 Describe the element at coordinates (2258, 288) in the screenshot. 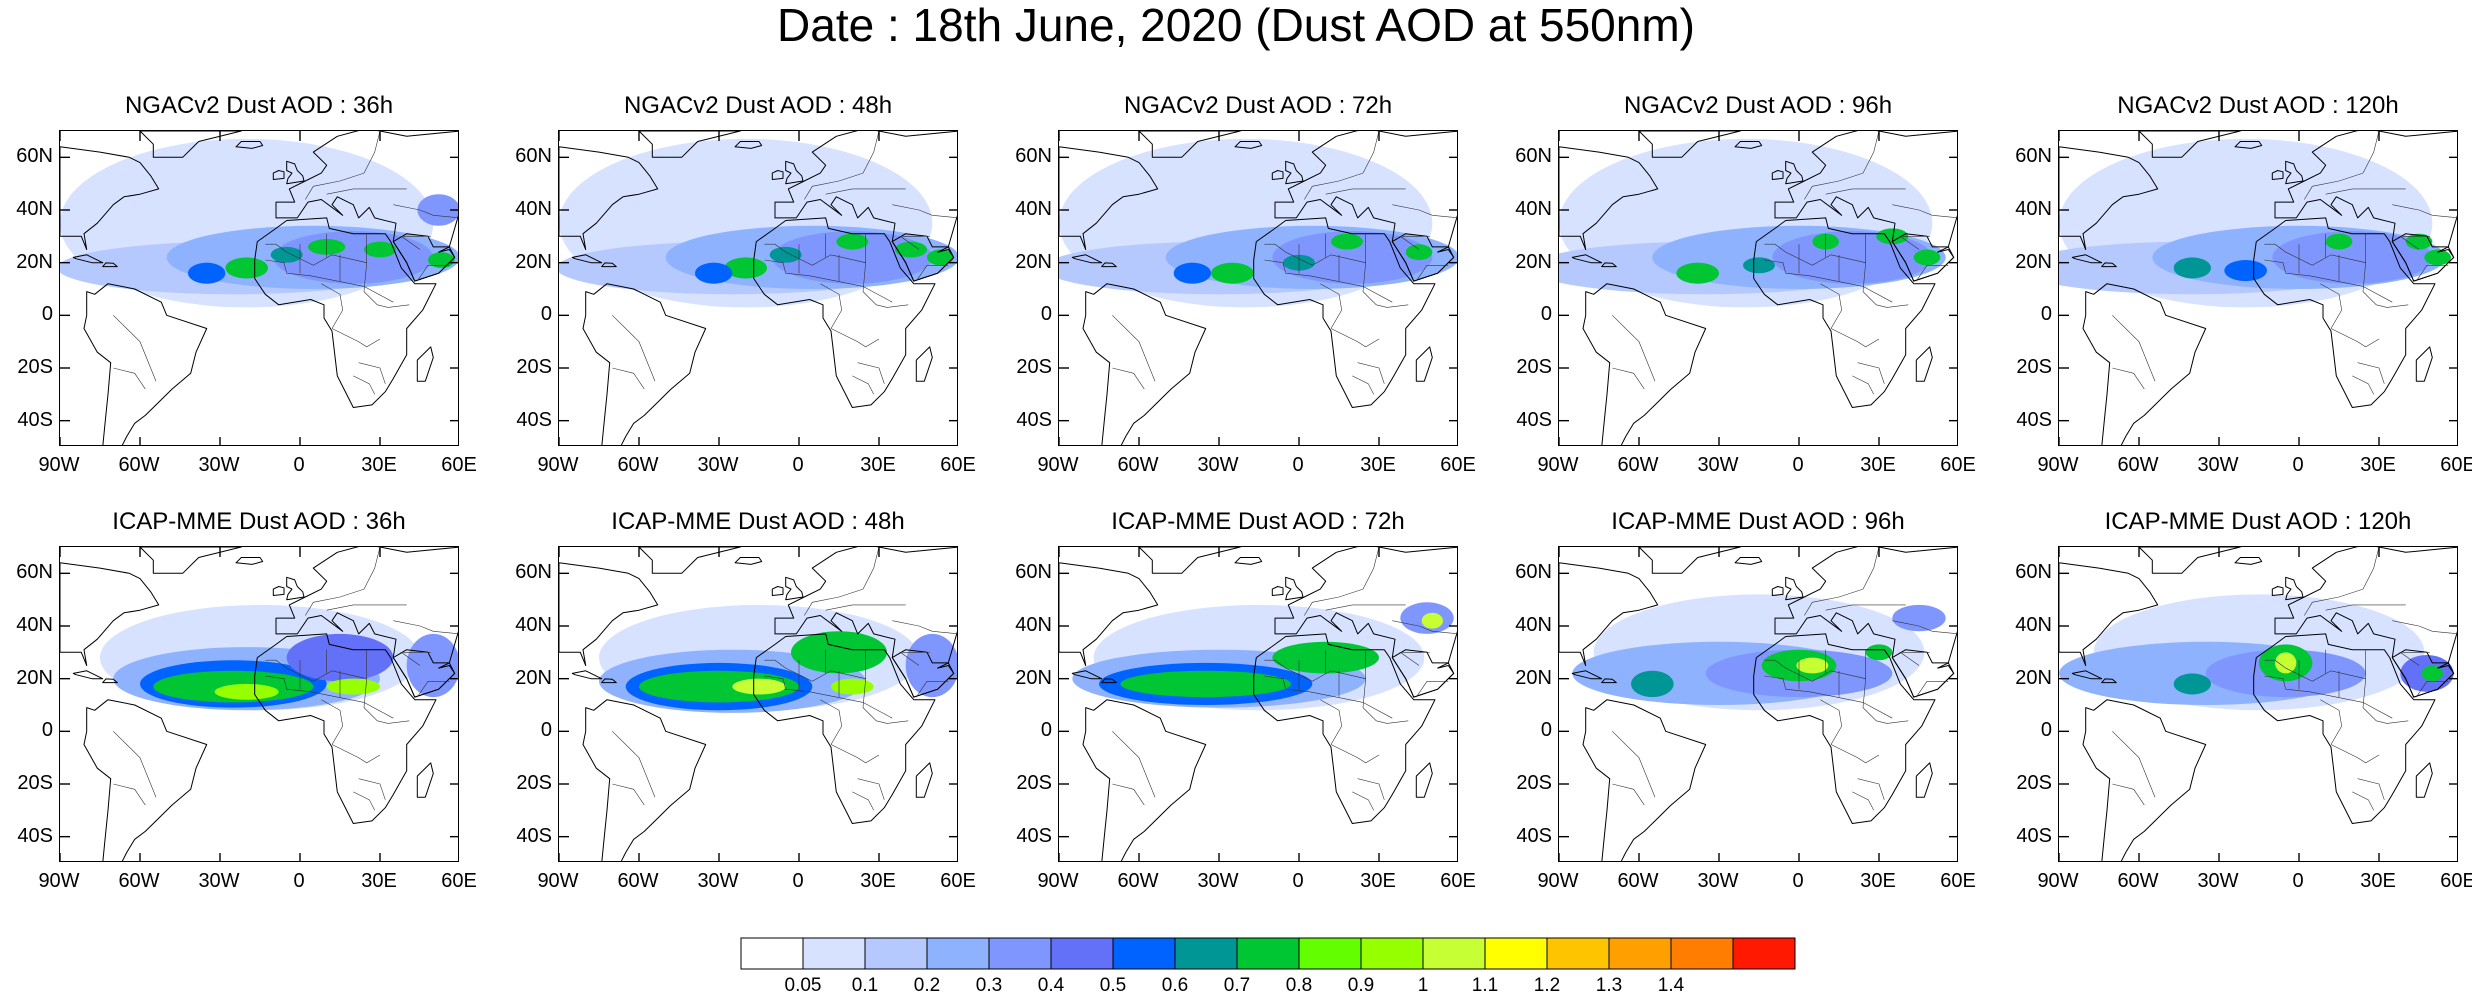

I see `coastlines` at that location.